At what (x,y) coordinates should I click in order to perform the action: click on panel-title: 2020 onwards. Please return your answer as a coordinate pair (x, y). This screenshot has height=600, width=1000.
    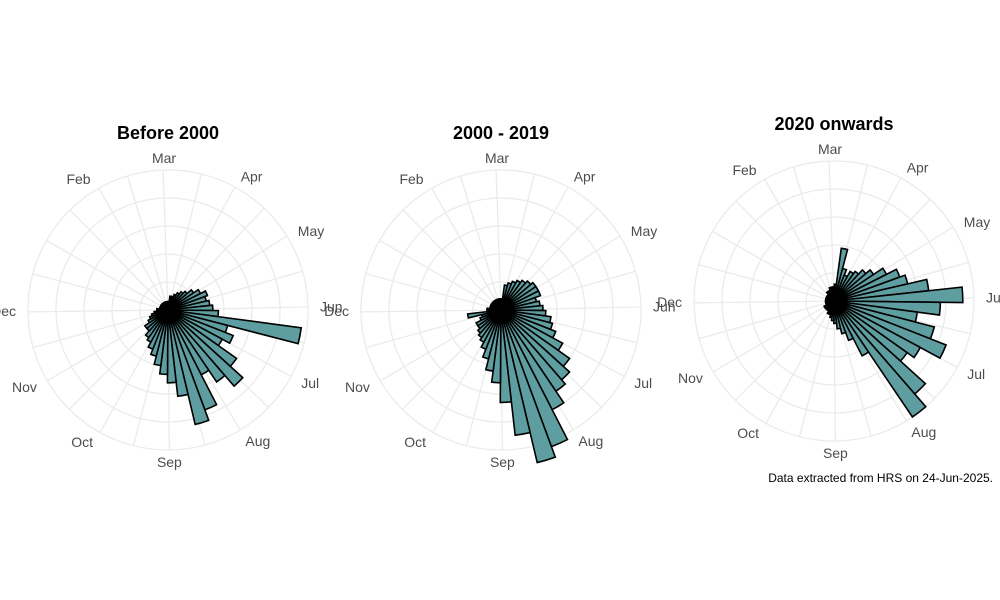
    Looking at the image, I should click on (833, 124).